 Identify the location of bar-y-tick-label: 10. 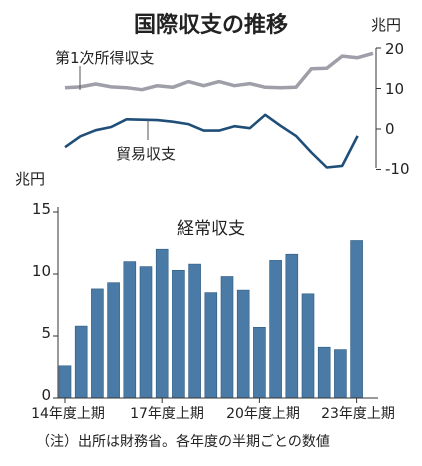
(41, 271).